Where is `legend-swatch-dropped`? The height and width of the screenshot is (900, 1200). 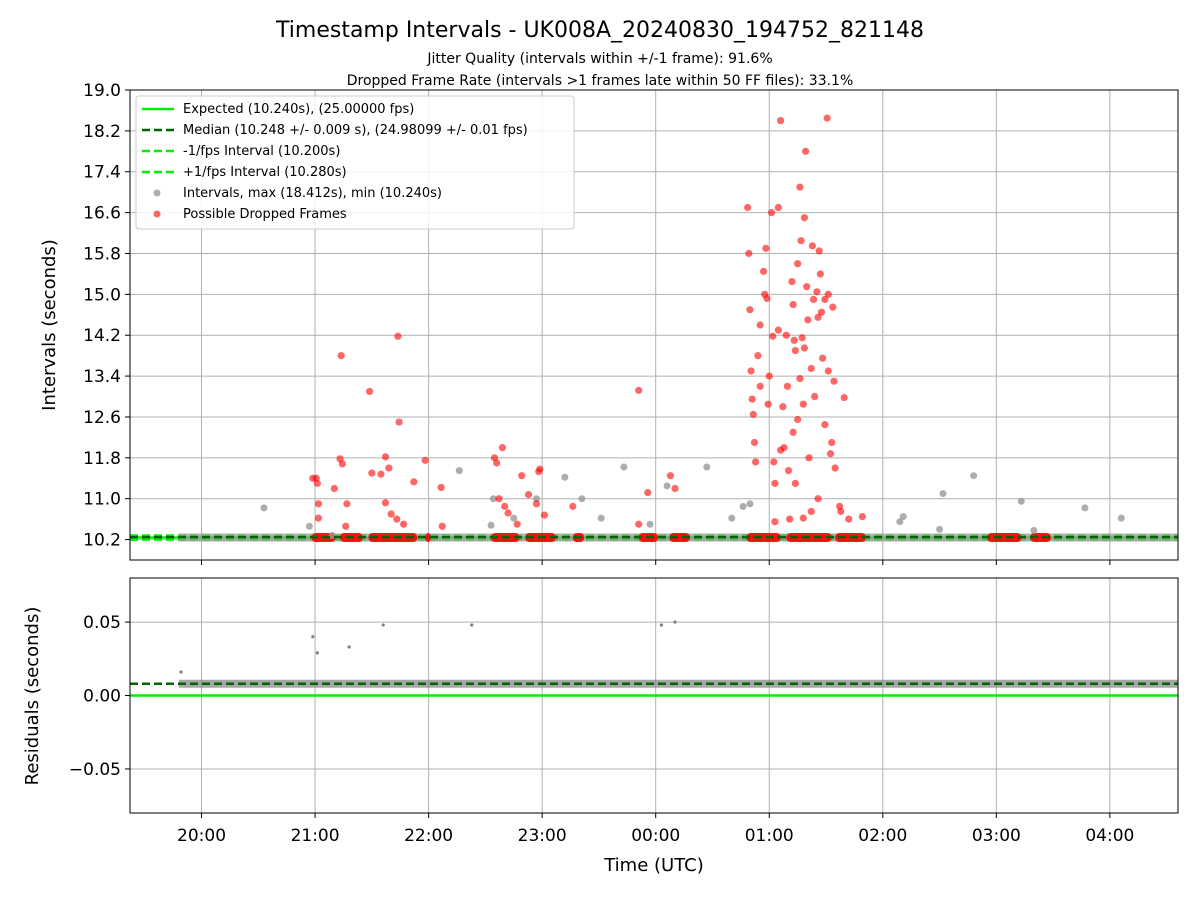 legend-swatch-dropped is located at coordinates (157, 214).